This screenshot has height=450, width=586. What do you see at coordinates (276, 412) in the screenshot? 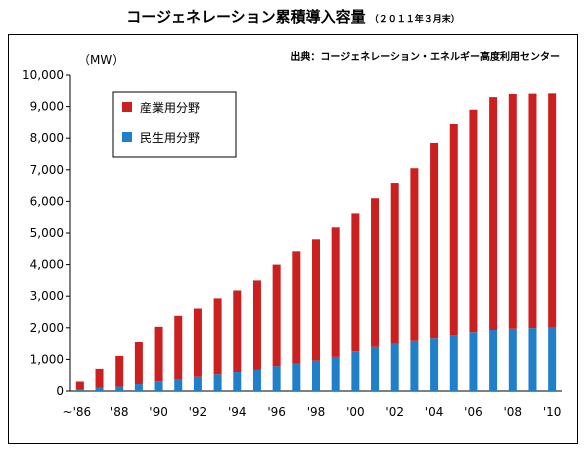
I see `x-tick-label: '96` at bounding box center [276, 412].